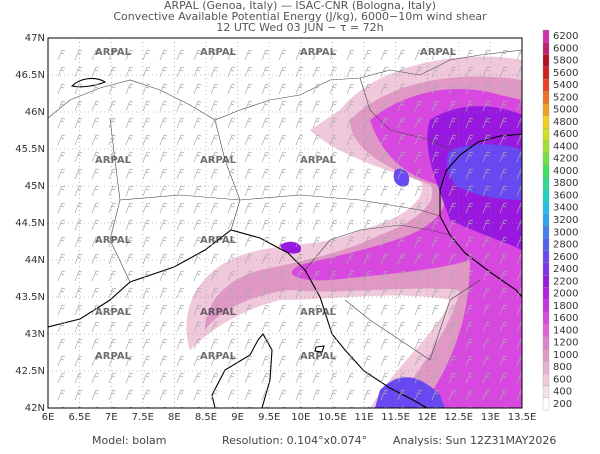  I want to click on colorbar-label: 5400, so click(565, 85).